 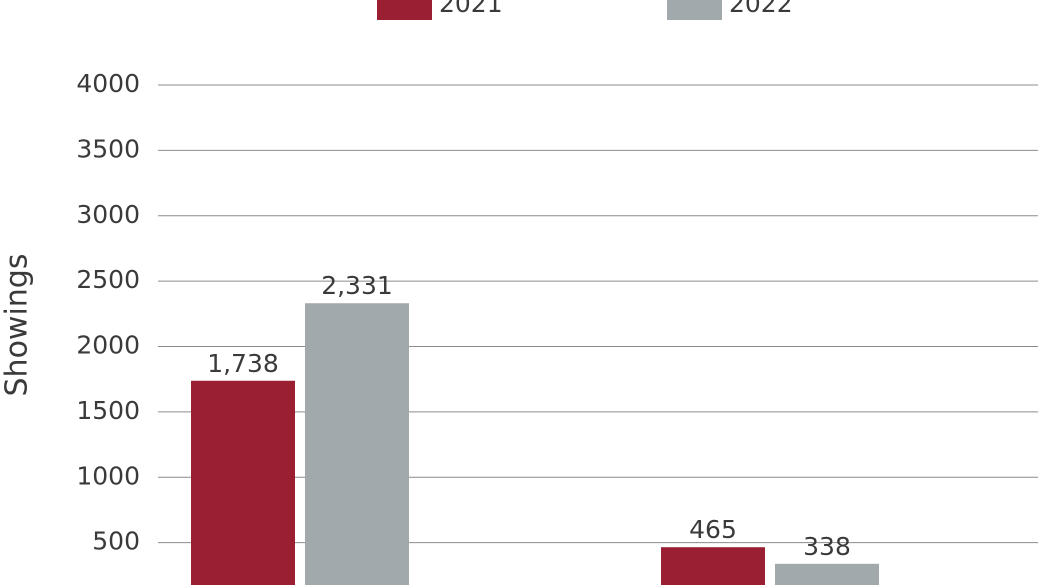 What do you see at coordinates (108, 410) in the screenshot?
I see `y-tick-label: 1500` at bounding box center [108, 410].